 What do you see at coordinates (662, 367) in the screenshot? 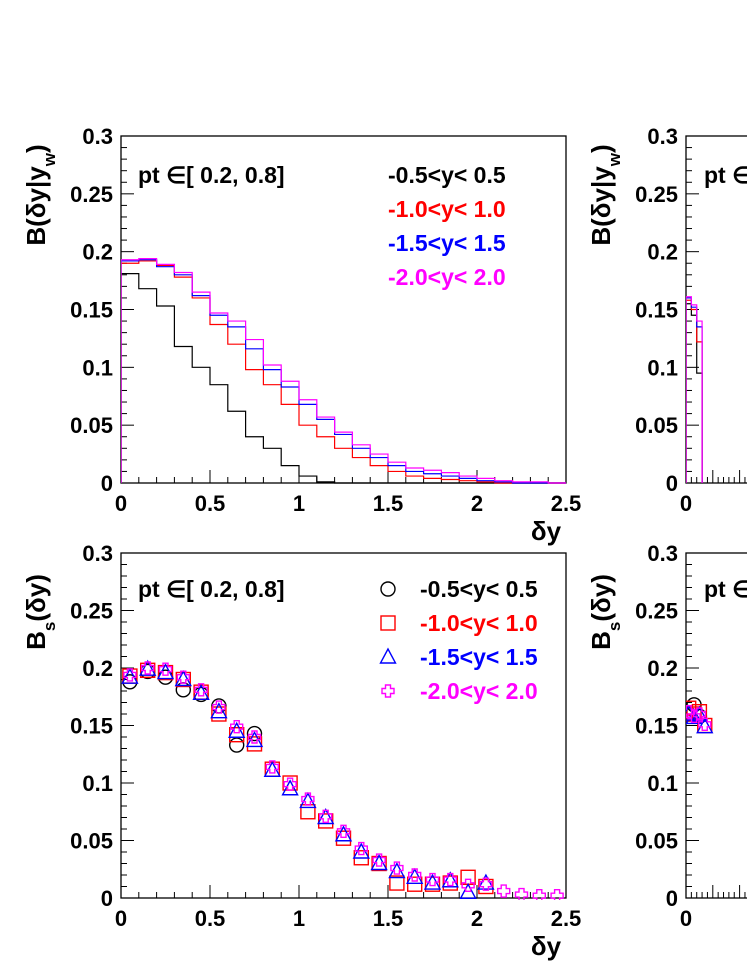
I see `y-tick-label: 0.1` at bounding box center [662, 367].